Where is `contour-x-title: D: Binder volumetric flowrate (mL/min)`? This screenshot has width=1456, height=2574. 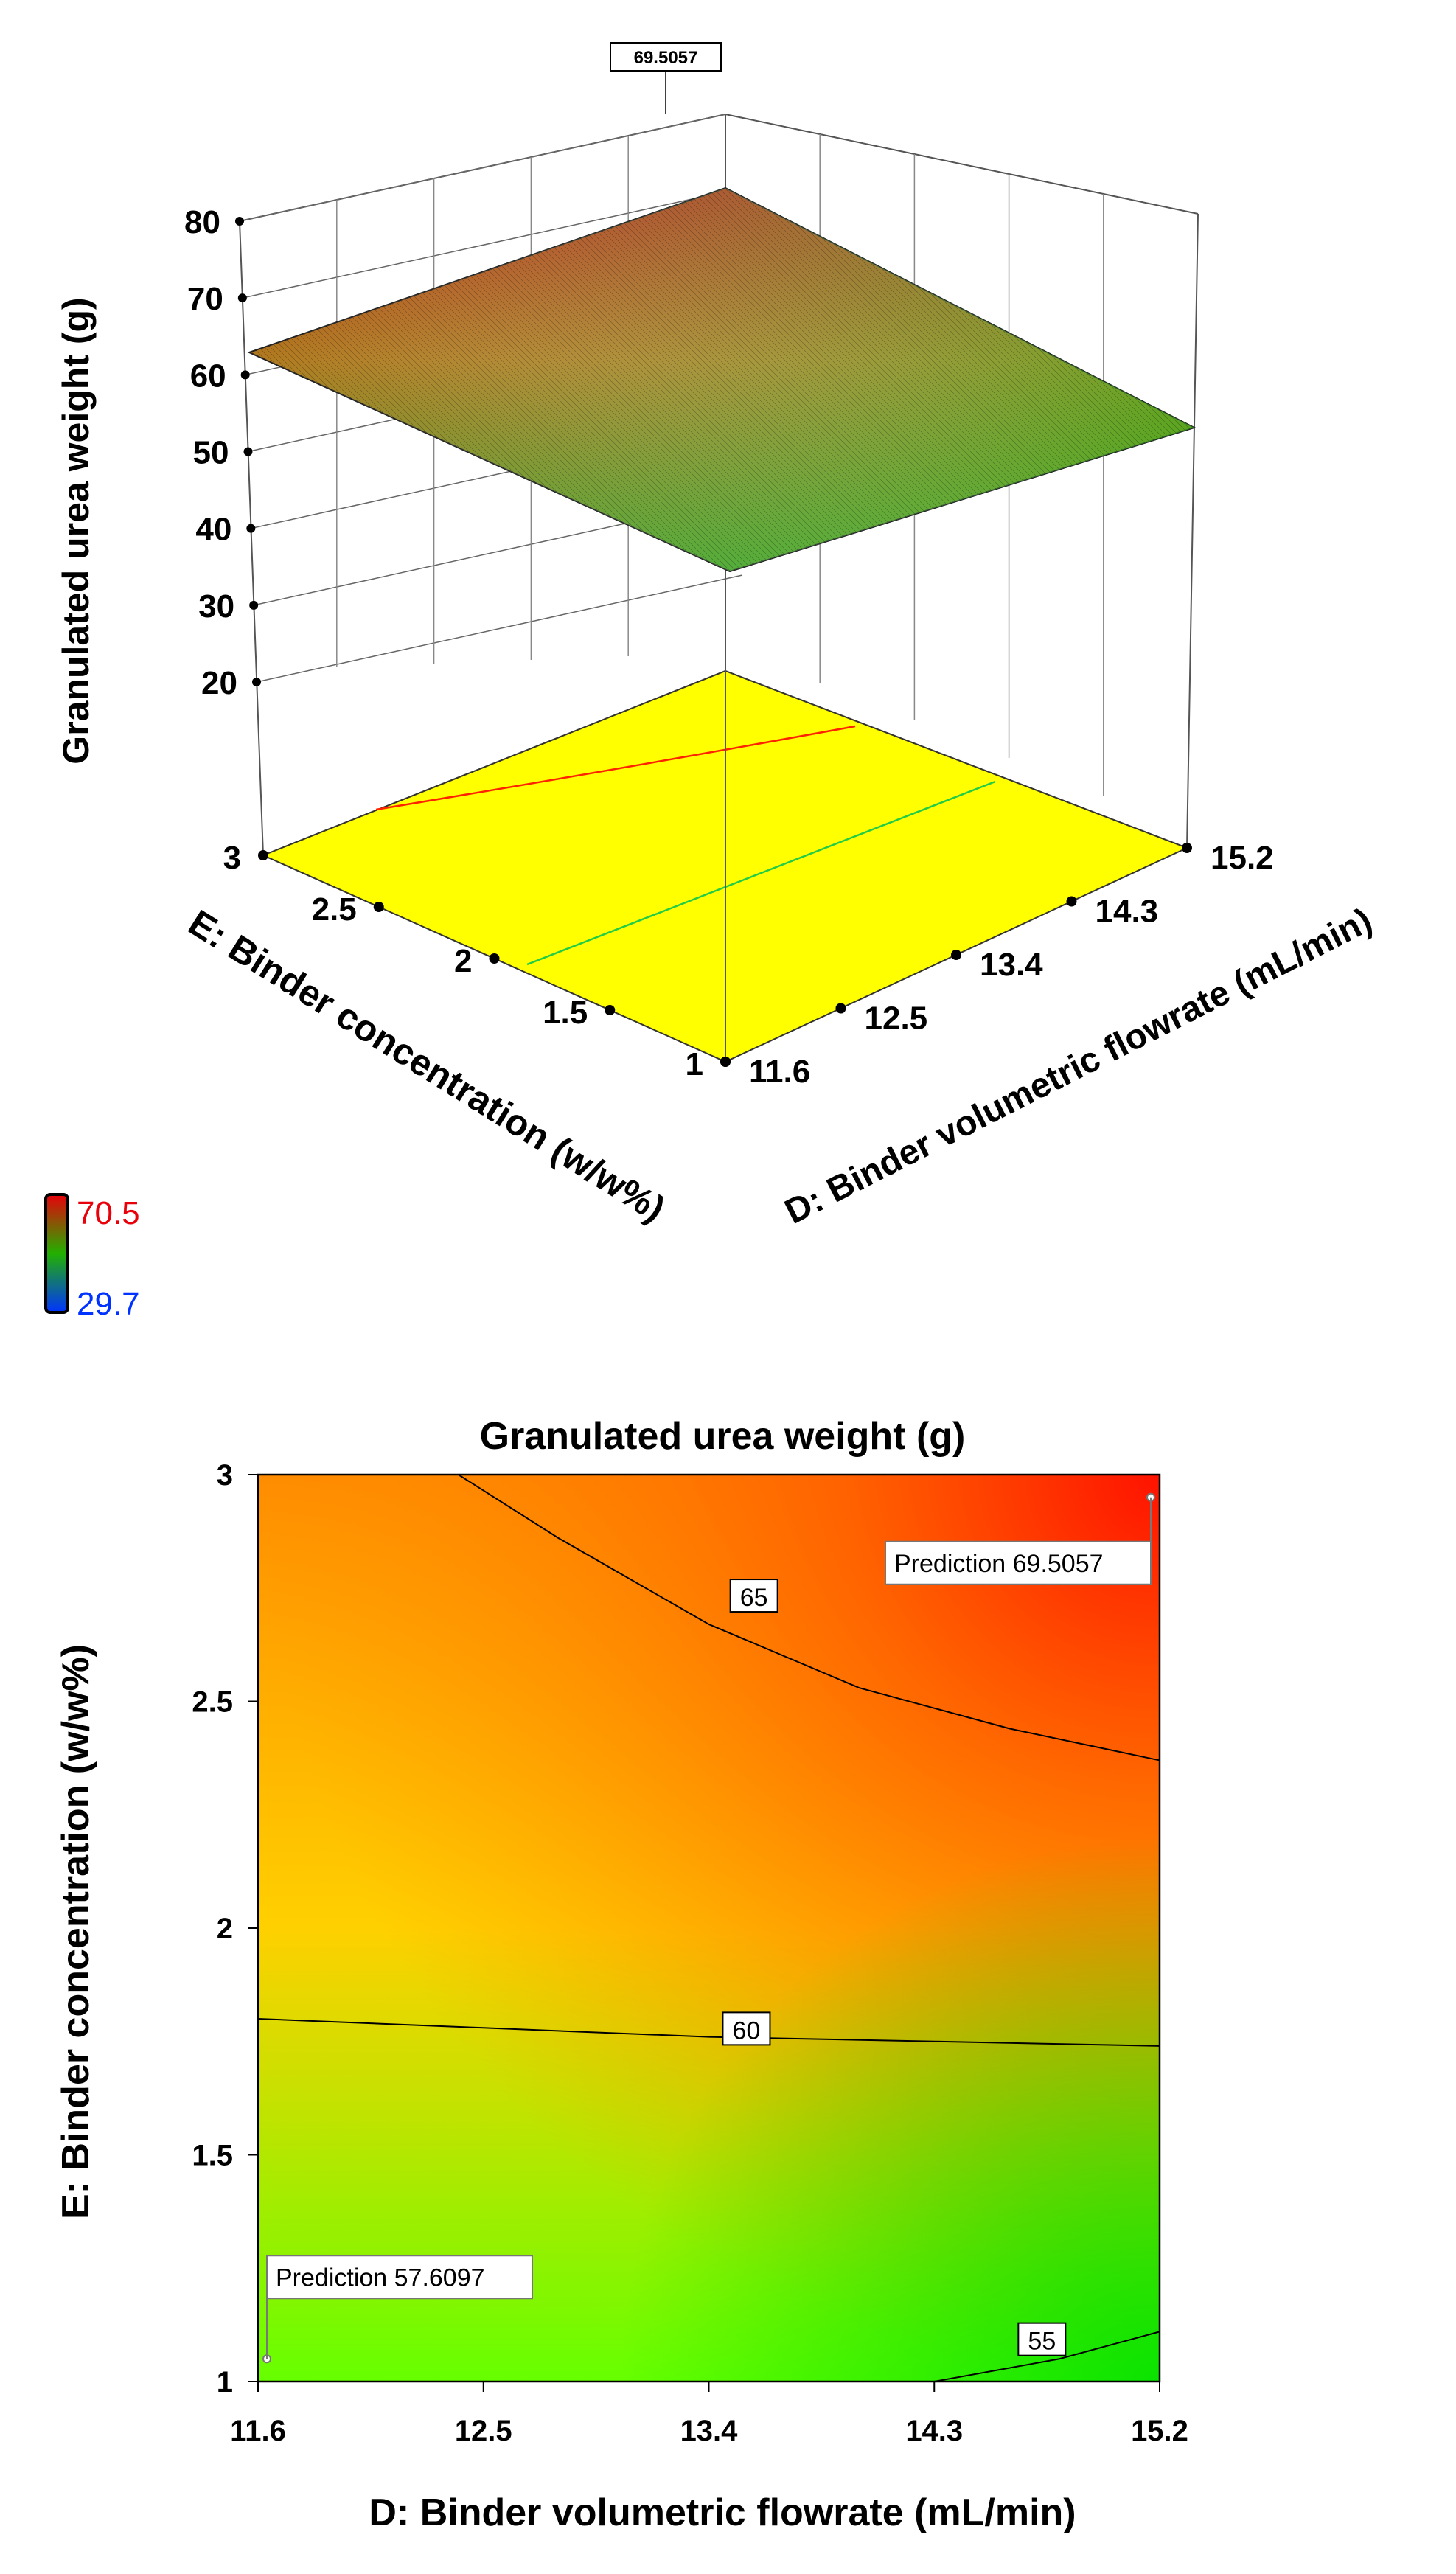
contour-x-title: D: Binder volumetric flowrate (mL/min) is located at coordinates (722, 2512).